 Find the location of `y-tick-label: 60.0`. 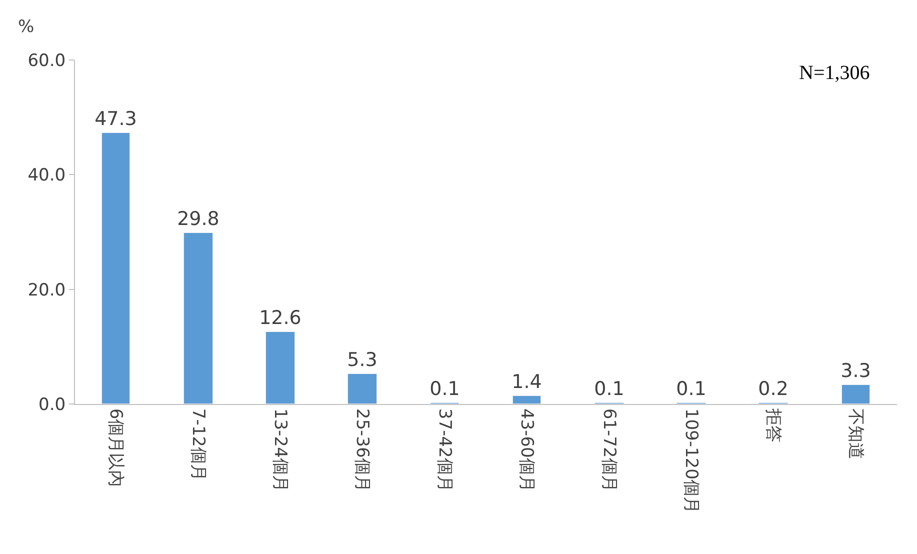

y-tick-label: 60.0 is located at coordinates (47, 60).